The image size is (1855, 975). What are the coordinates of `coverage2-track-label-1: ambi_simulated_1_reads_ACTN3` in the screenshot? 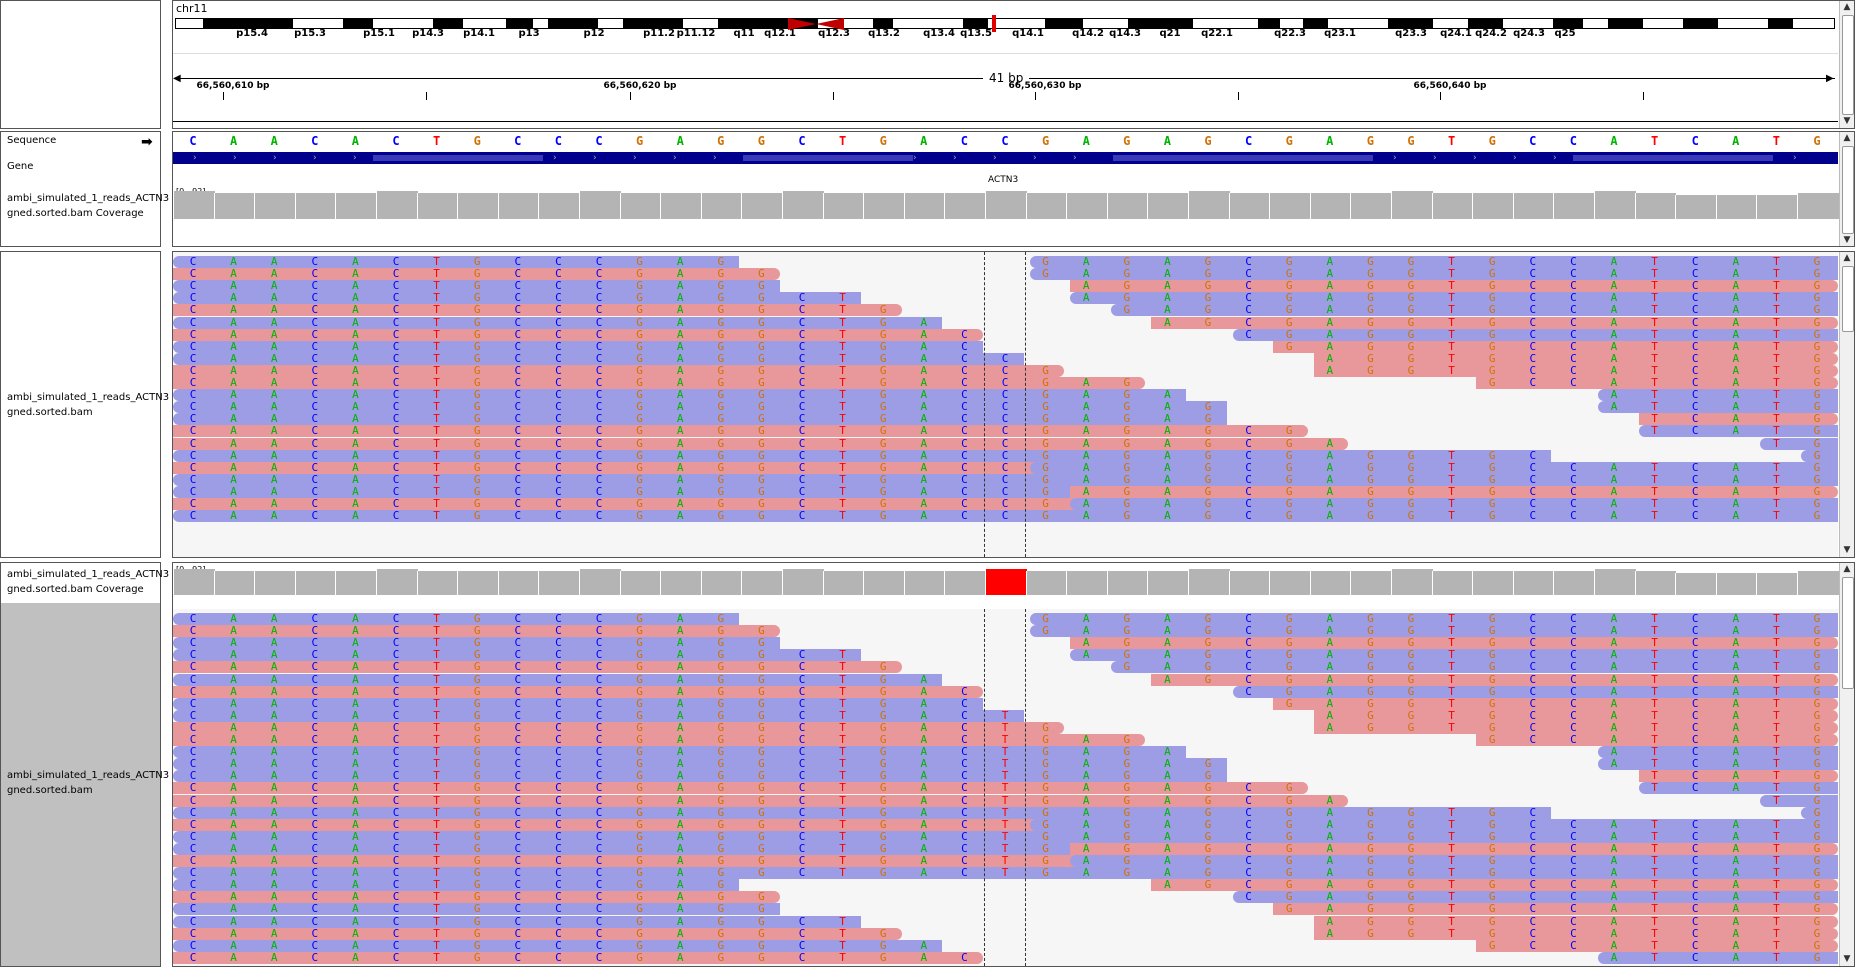 It's located at (88, 574).